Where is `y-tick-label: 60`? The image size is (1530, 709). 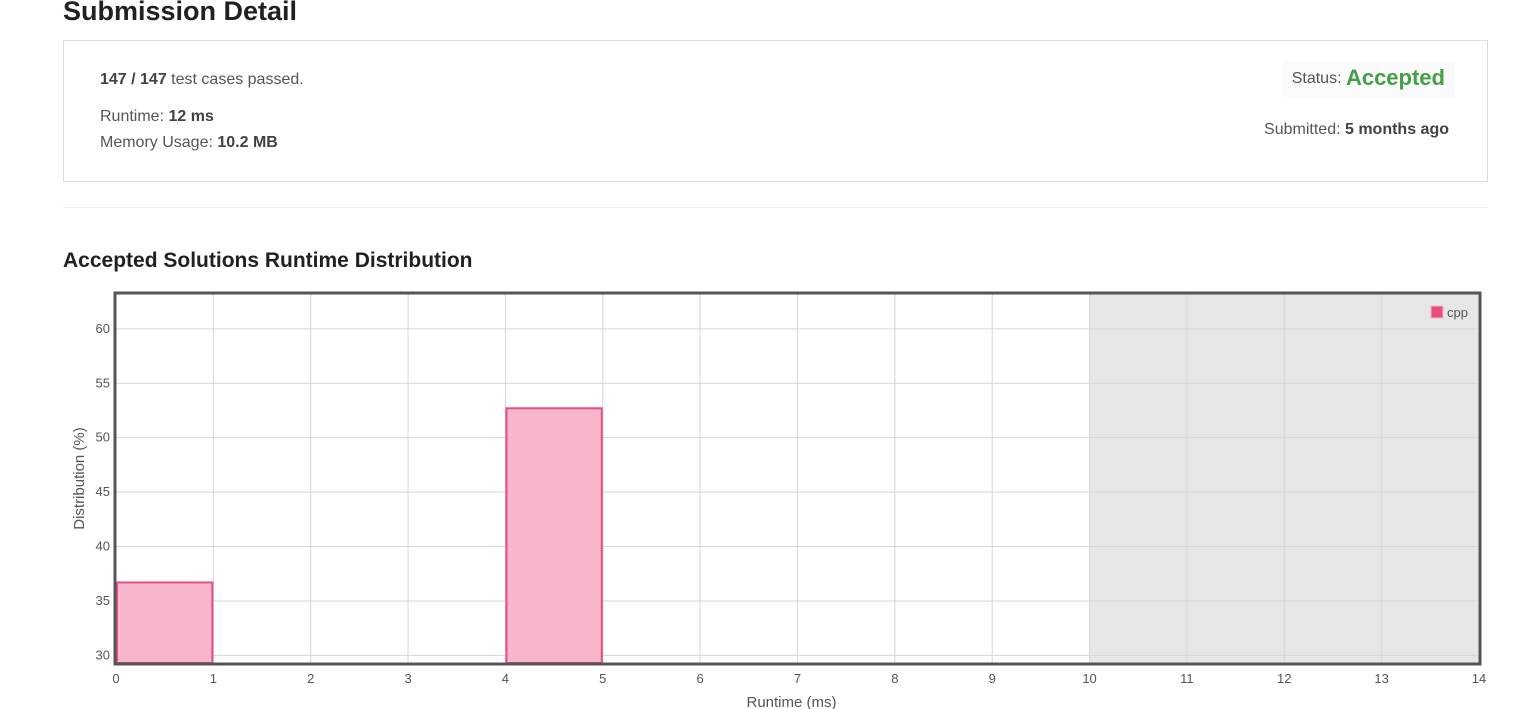 y-tick-label: 60 is located at coordinates (103, 328).